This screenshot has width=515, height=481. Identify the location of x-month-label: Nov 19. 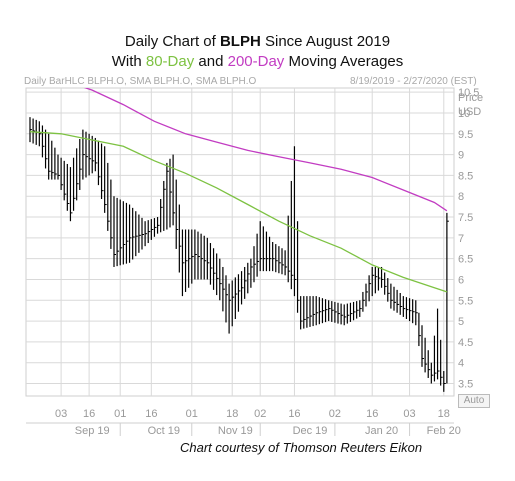
(235, 431).